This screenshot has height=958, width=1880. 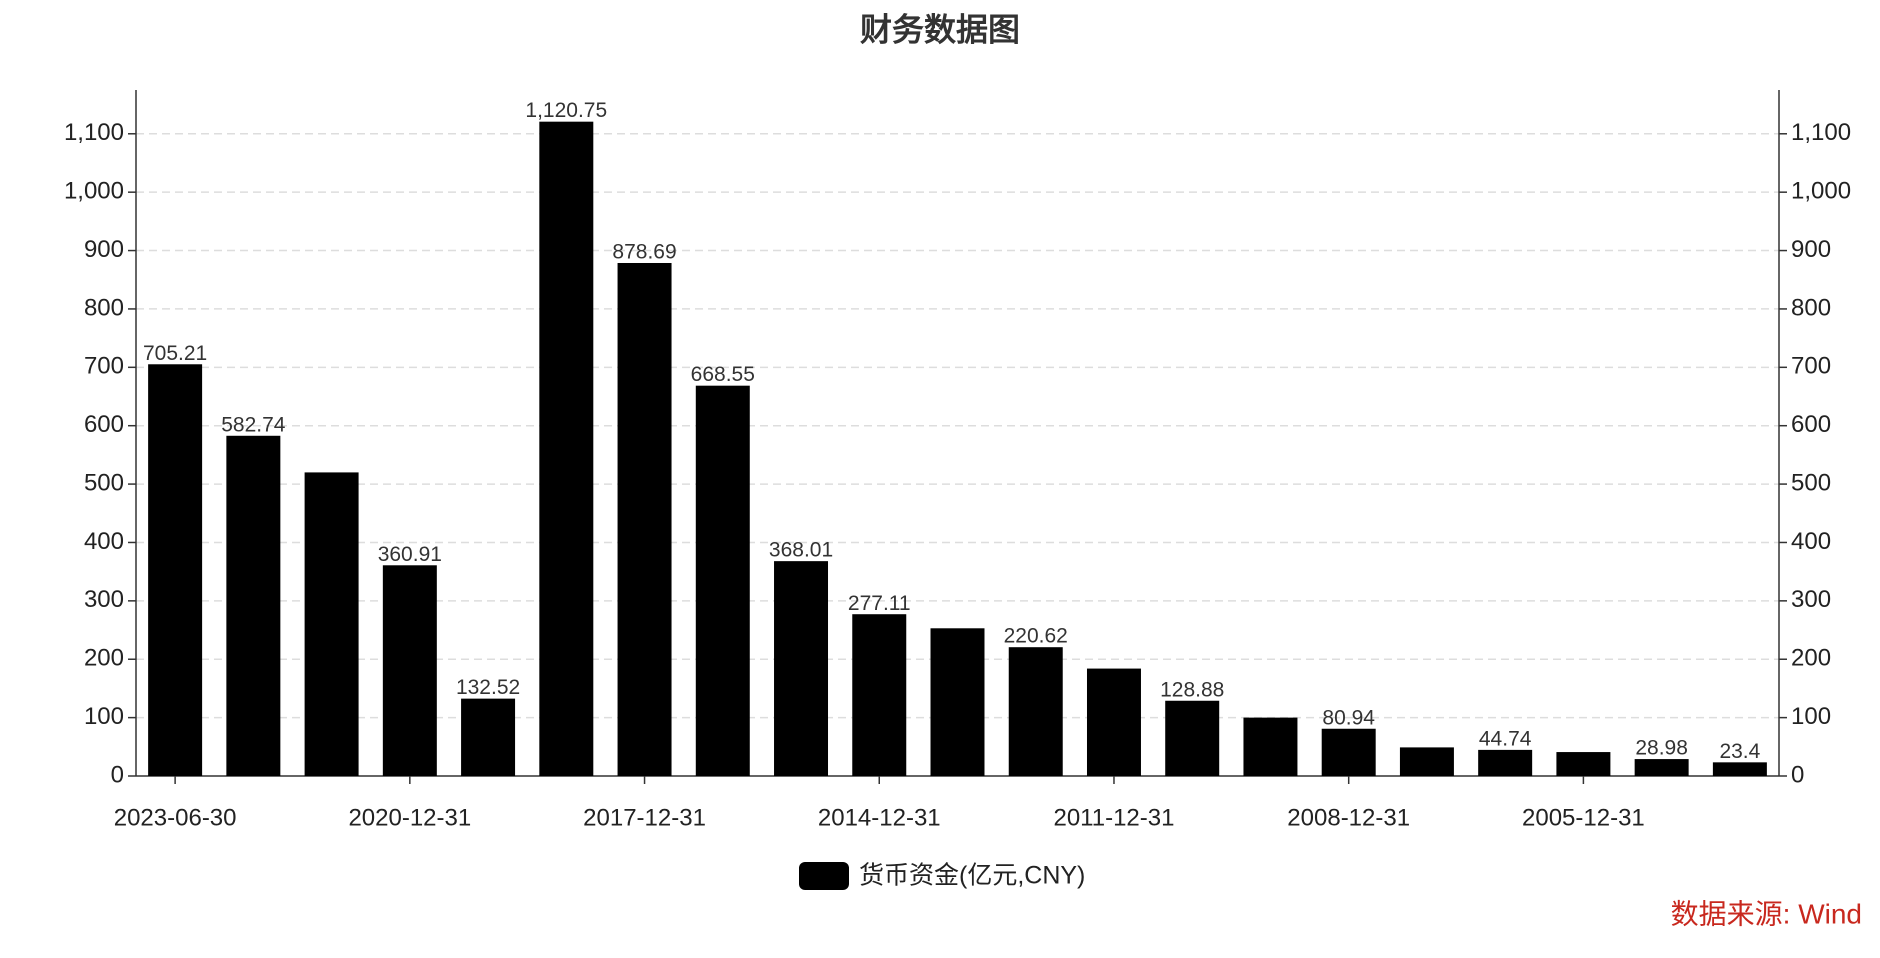 I want to click on y2-tick-label: 900, so click(x=1811, y=249).